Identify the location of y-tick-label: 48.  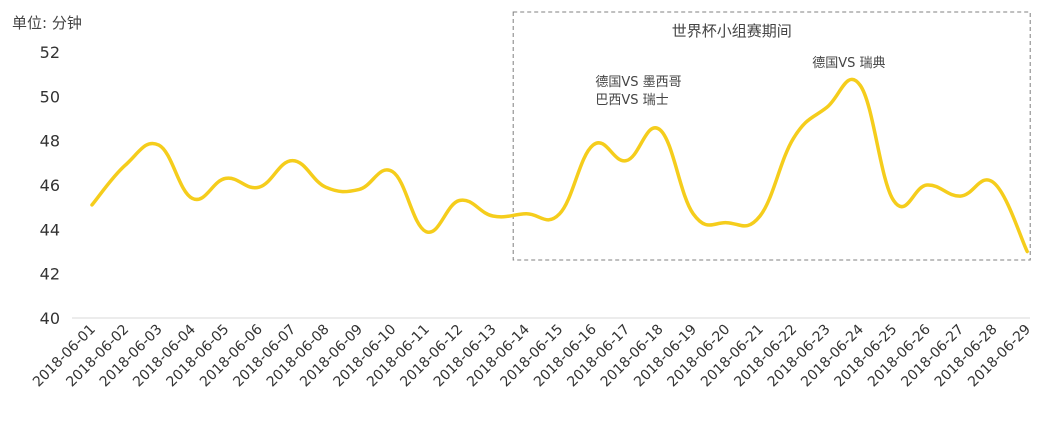
(50, 141).